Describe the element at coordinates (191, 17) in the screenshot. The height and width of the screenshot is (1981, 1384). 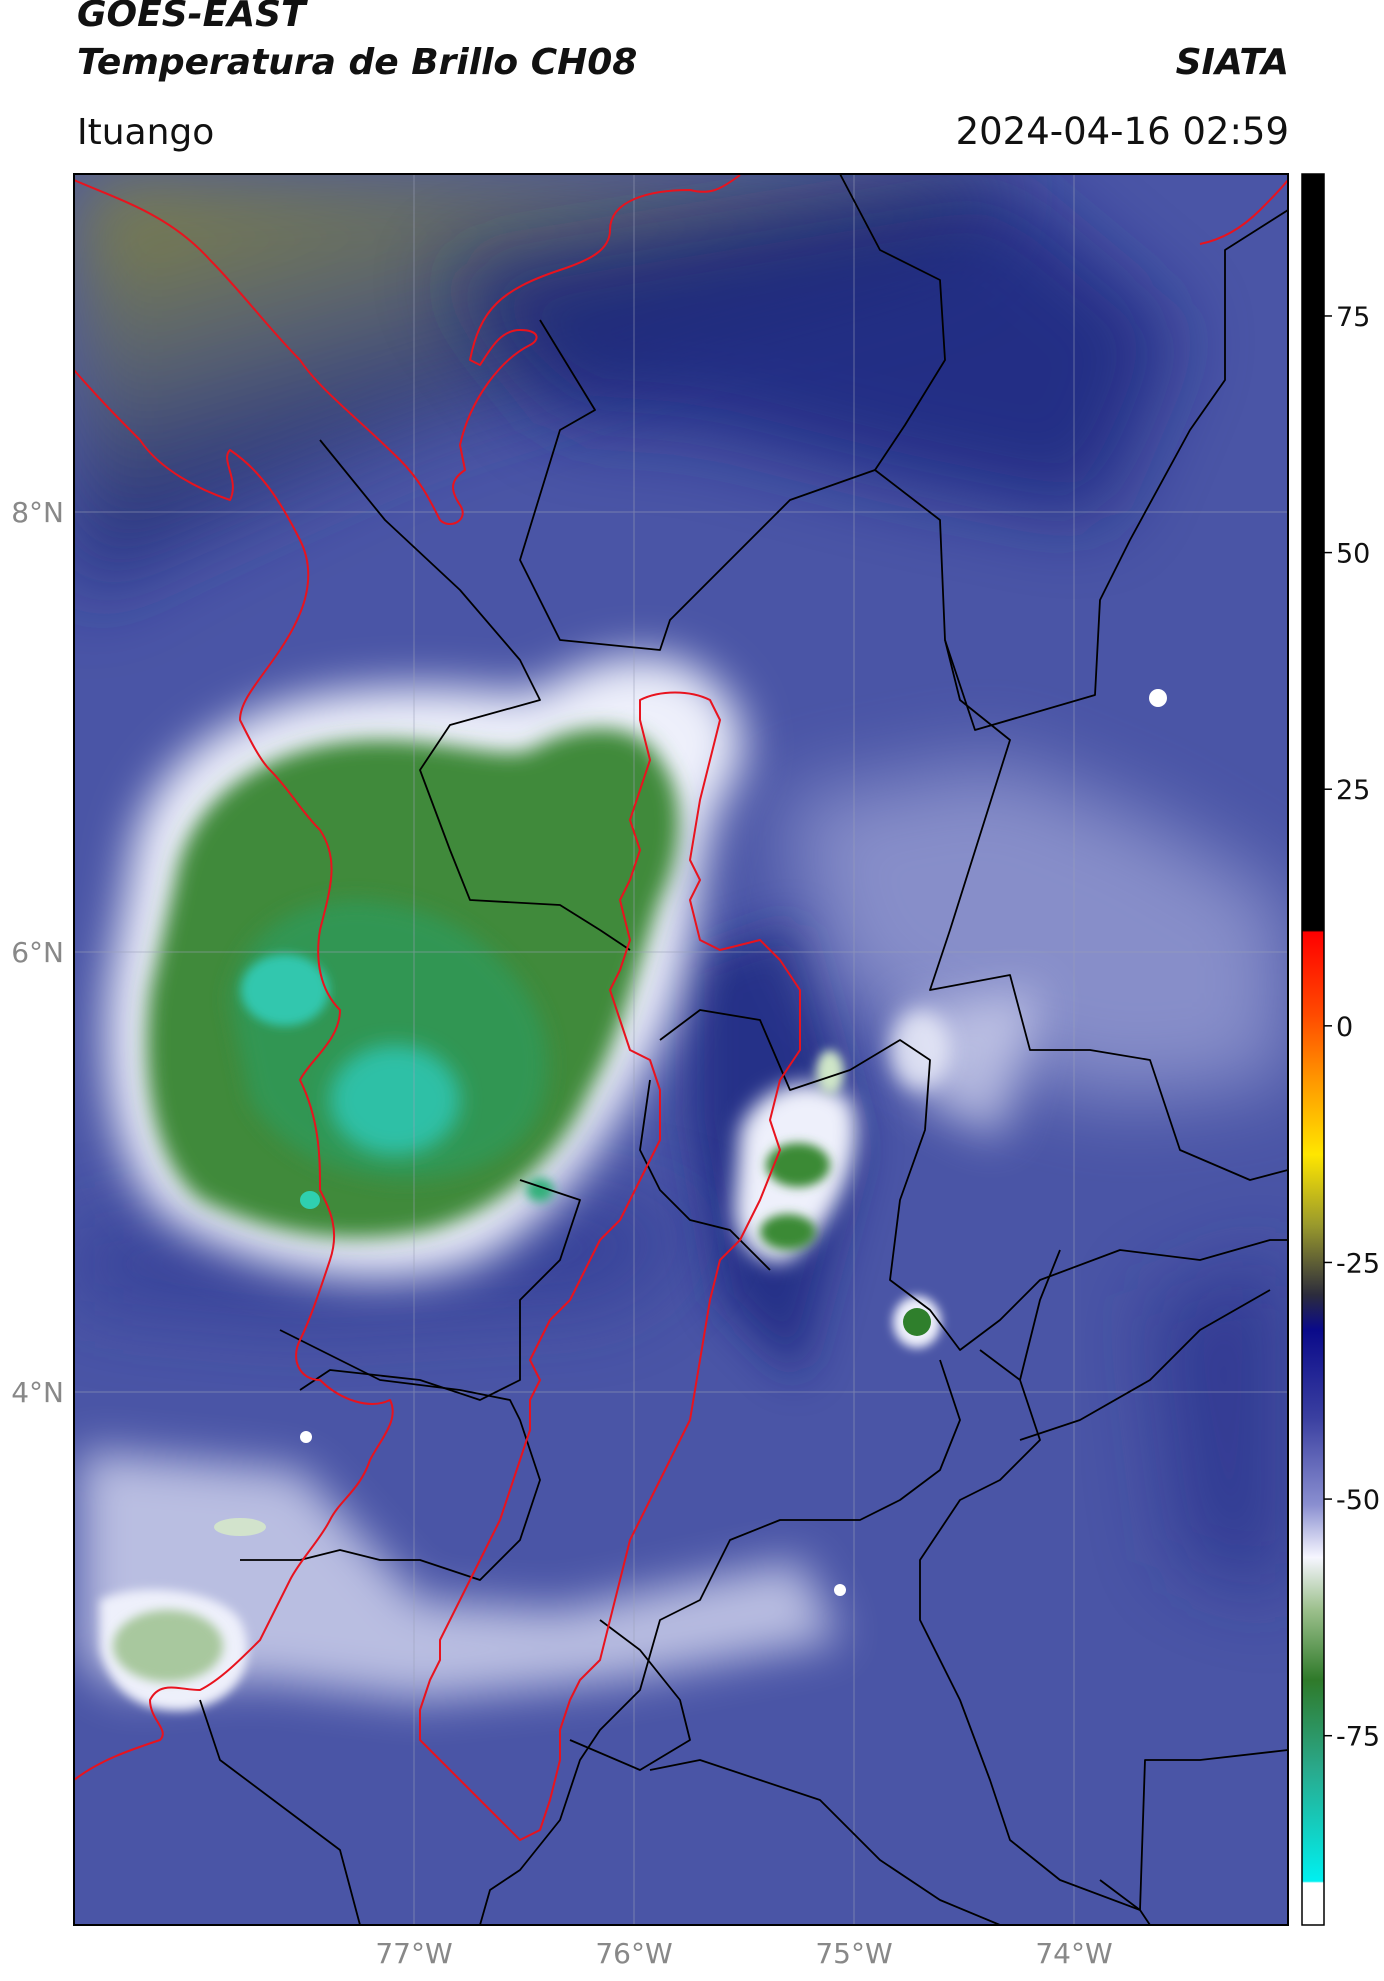
I see `satellite-title: GOES-EAST` at that location.